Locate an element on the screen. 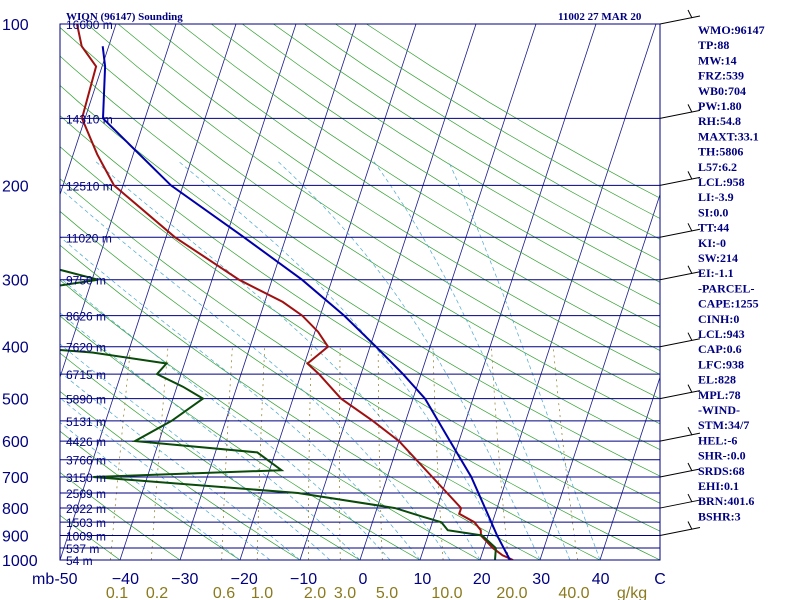  index-item: HEL:-6 is located at coordinates (717, 440).